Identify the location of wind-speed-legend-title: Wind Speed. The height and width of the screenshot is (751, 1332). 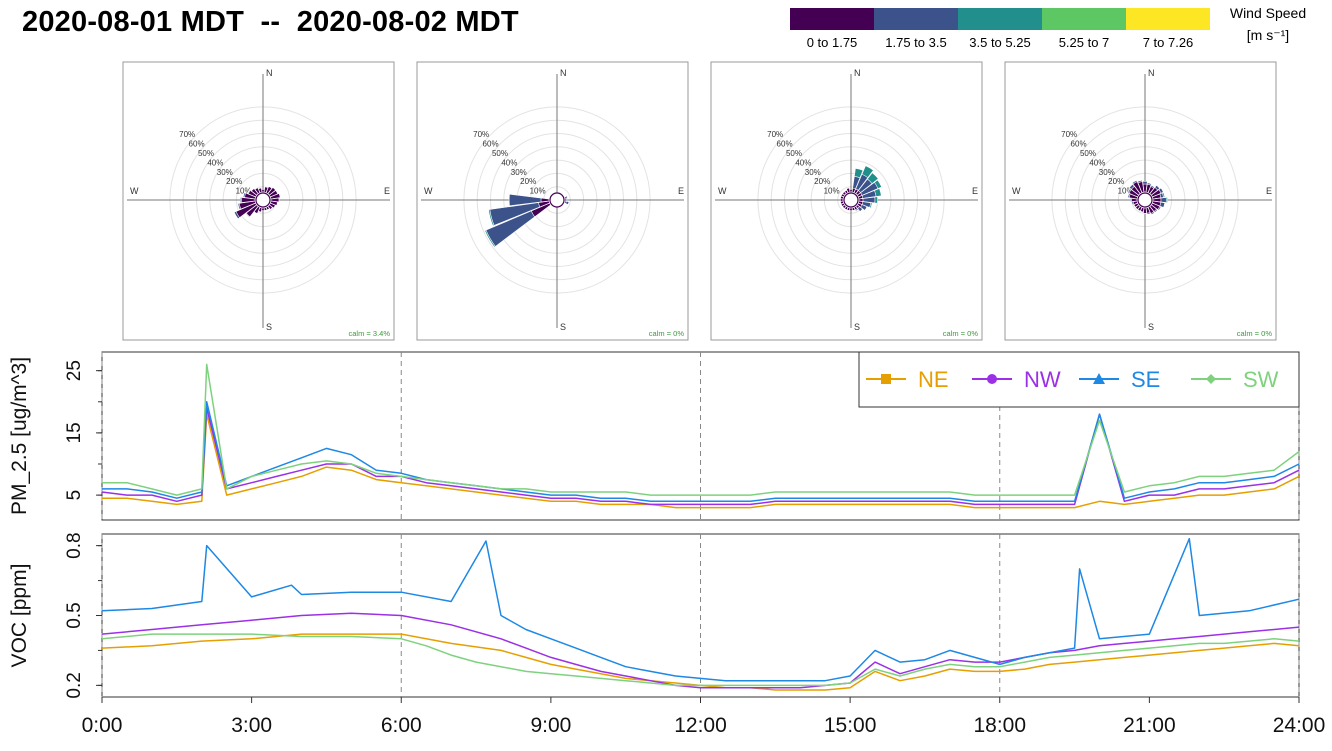
(1268, 13).